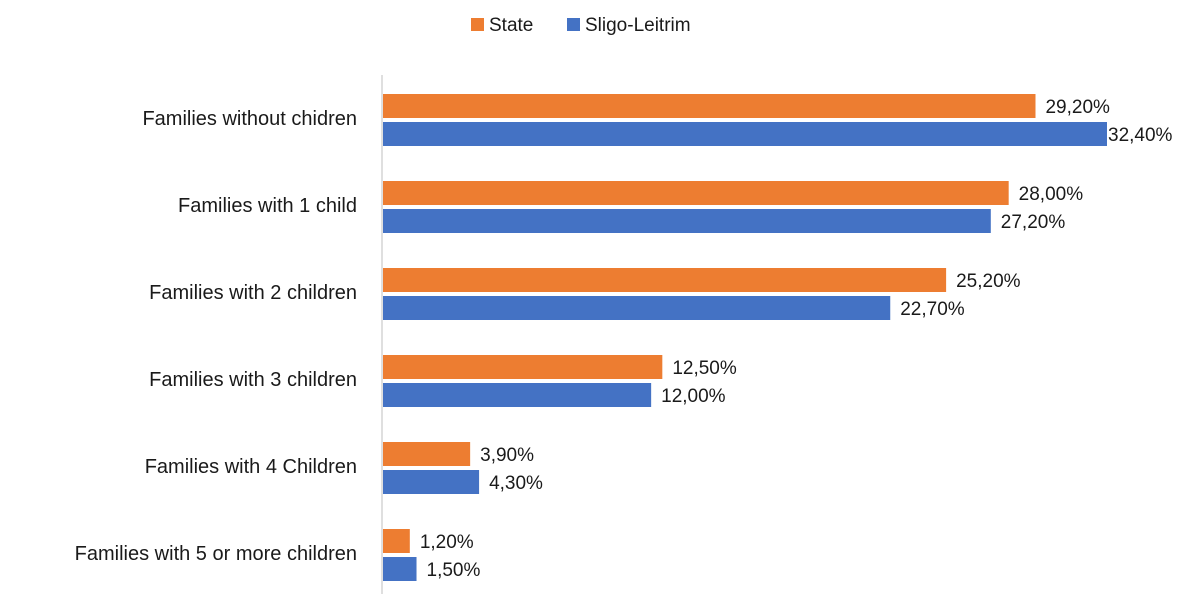  I want to click on data-label-sligo-leitrim-families-with-4-children: 4,30%, so click(516, 483).